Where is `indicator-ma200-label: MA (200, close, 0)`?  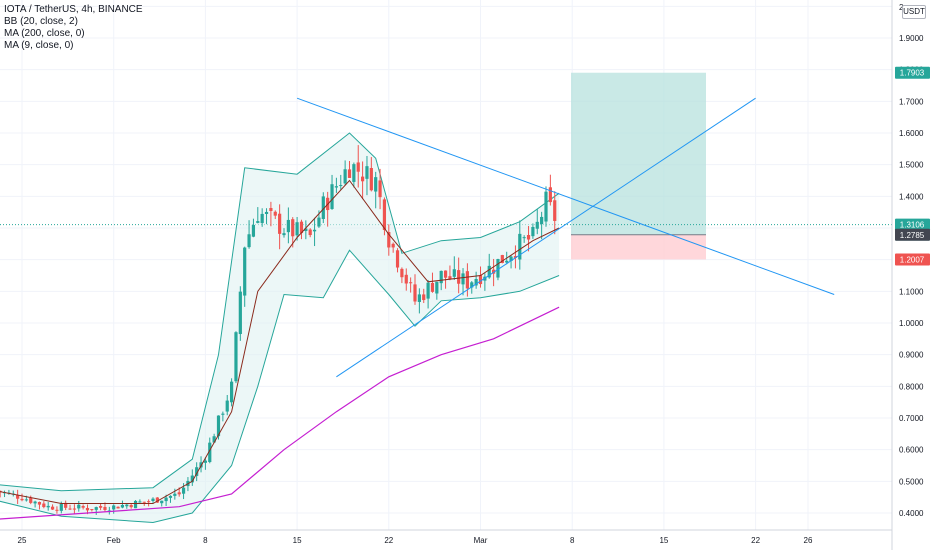
indicator-ma200-label: MA (200, close, 0) is located at coordinates (44, 33).